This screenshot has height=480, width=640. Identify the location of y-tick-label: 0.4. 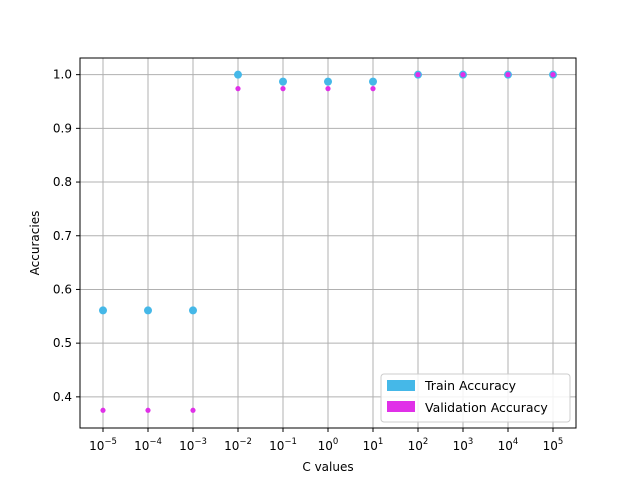
(62, 397).